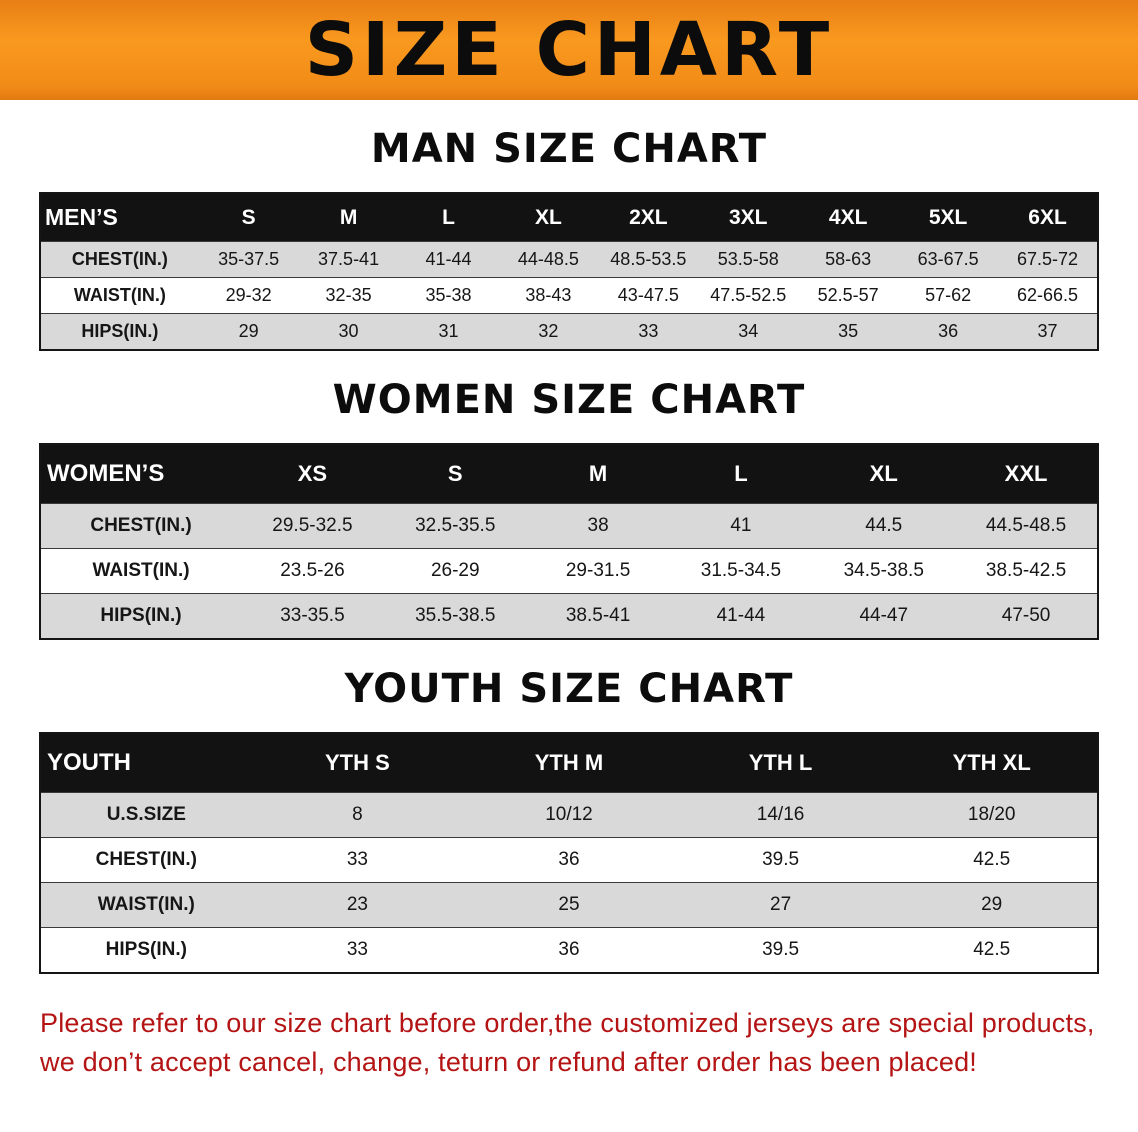 The width and height of the screenshot is (1138, 1132). I want to click on value-cell: 35-37.5, so click(248, 259).